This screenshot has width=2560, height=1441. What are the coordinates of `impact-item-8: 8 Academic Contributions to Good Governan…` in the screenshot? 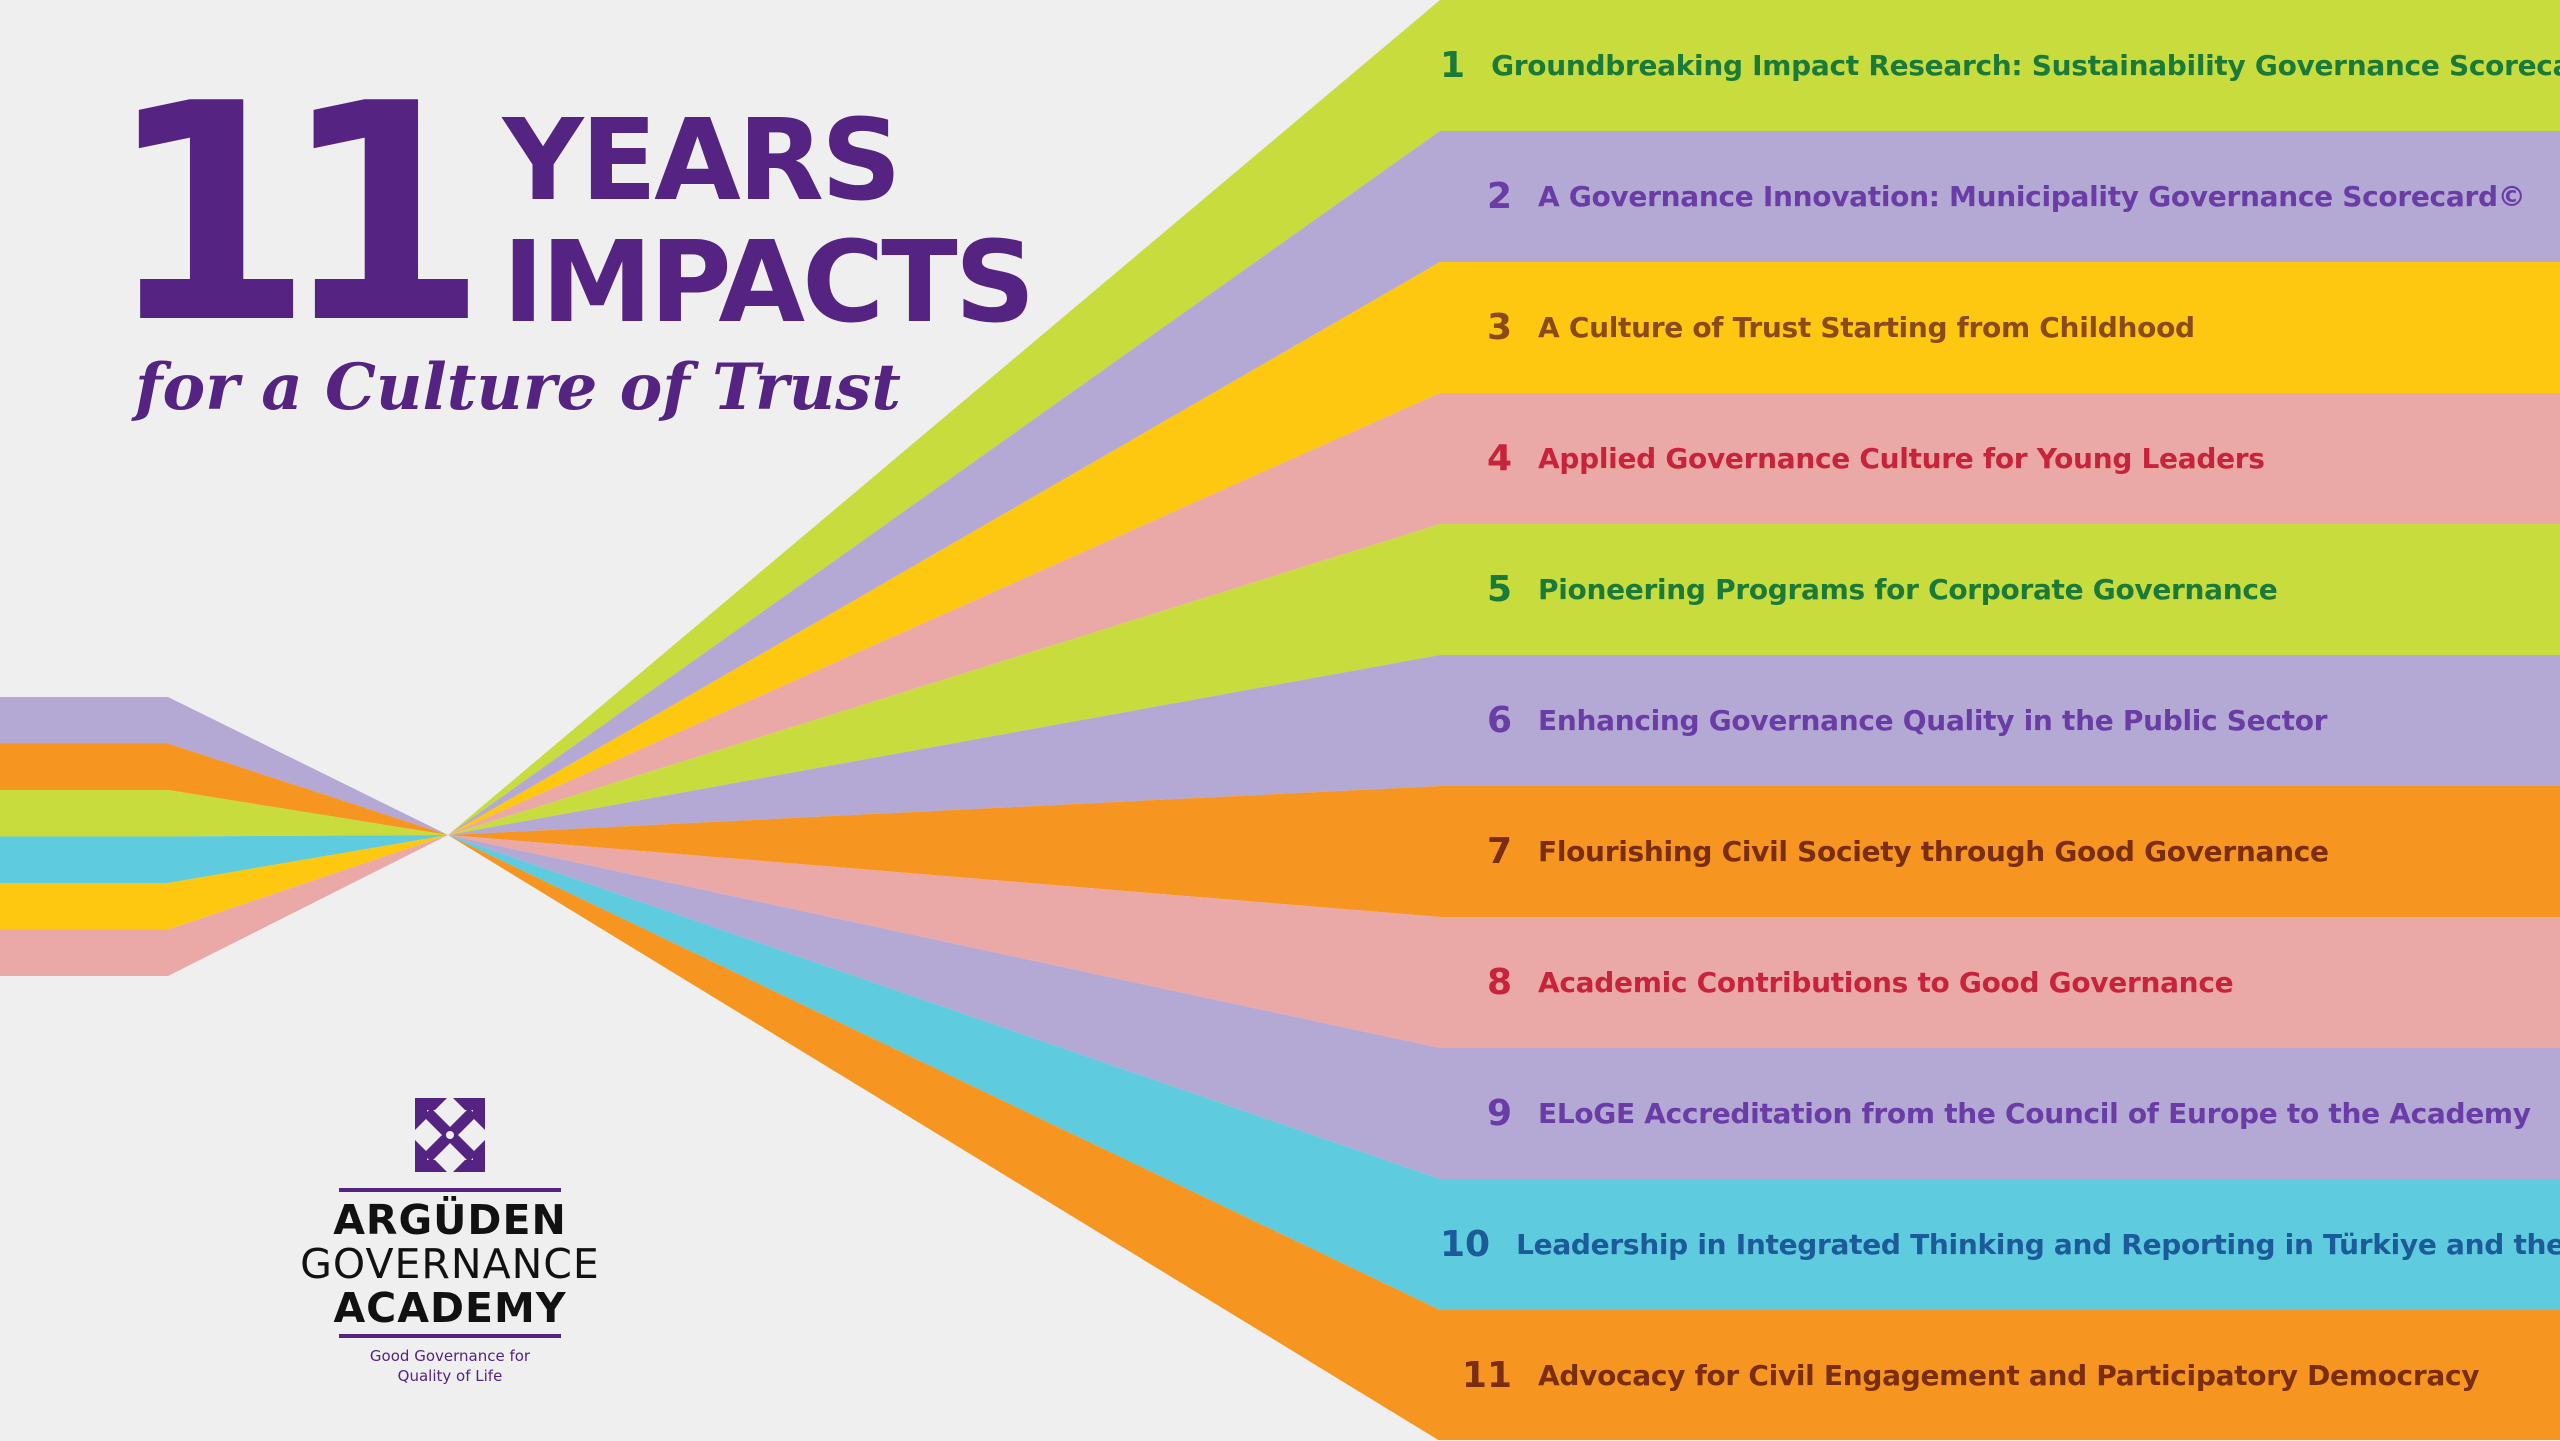 It's located at (1995, 982).